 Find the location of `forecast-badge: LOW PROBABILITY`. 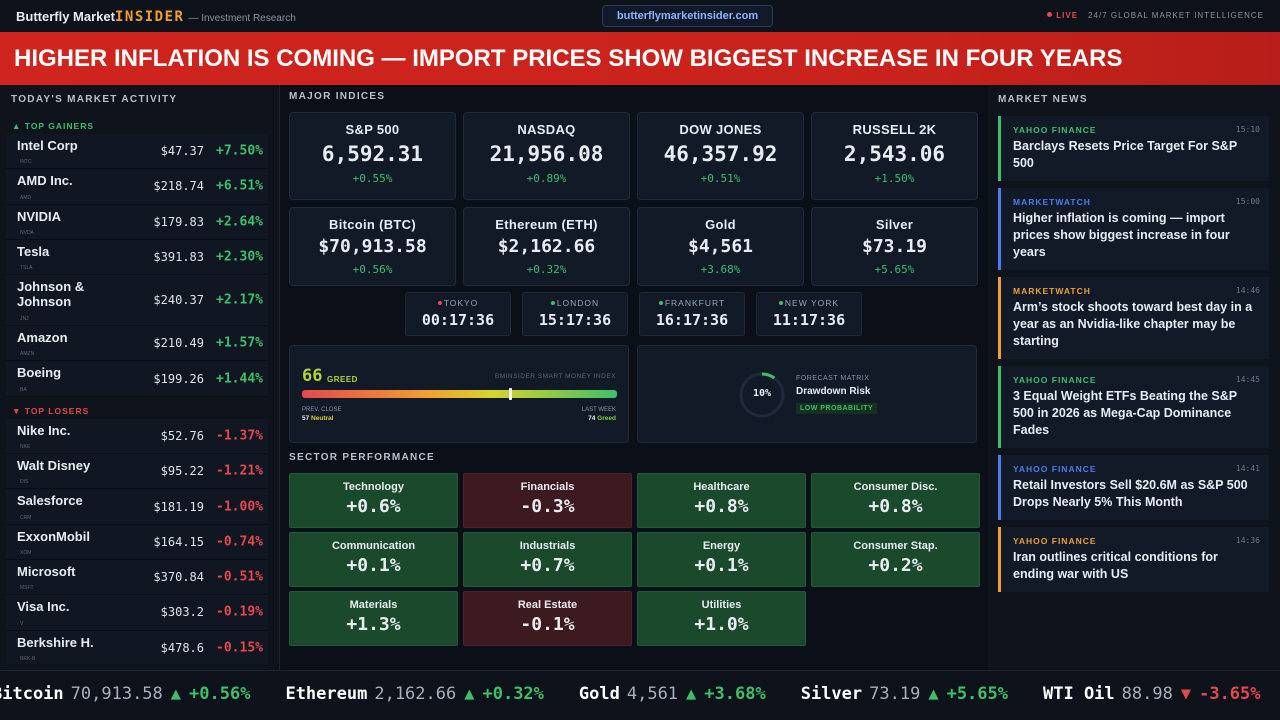

forecast-badge: LOW PROBABILITY is located at coordinates (837, 408).